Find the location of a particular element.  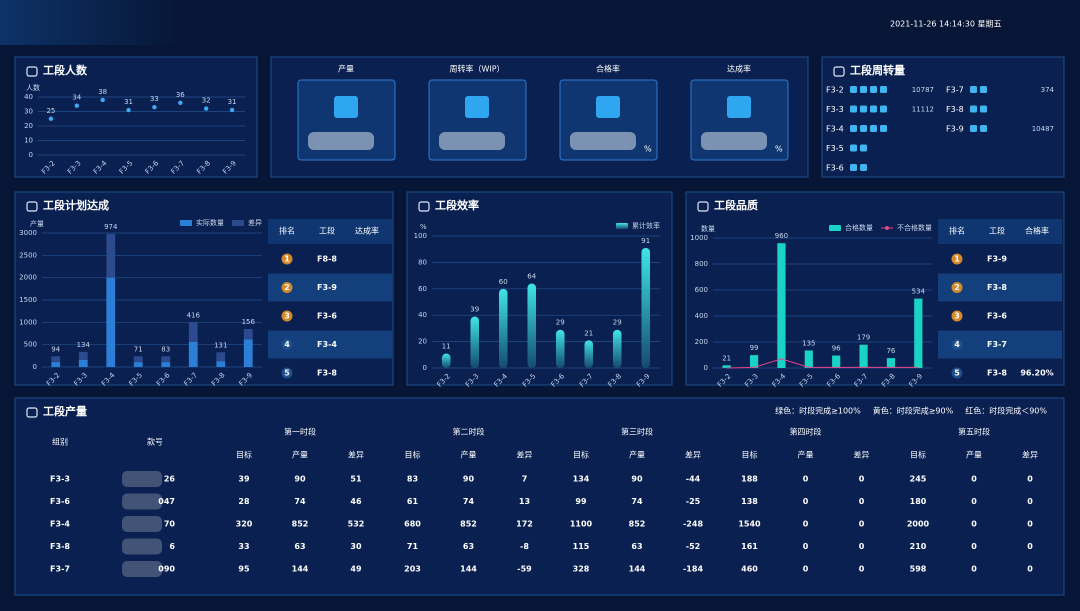

legend-label: 不合格数量 is located at coordinates (914, 227).